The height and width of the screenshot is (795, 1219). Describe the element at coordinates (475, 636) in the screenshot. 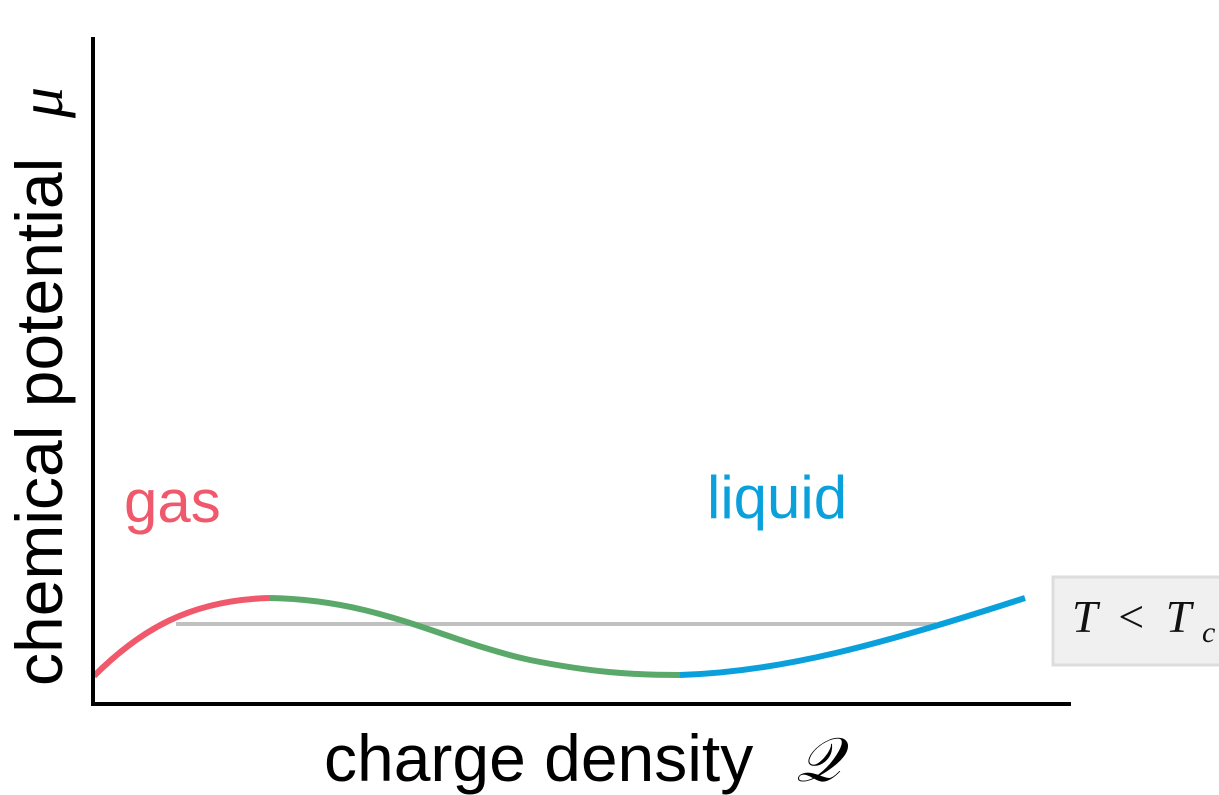

I see `unstable-curve-segment` at that location.